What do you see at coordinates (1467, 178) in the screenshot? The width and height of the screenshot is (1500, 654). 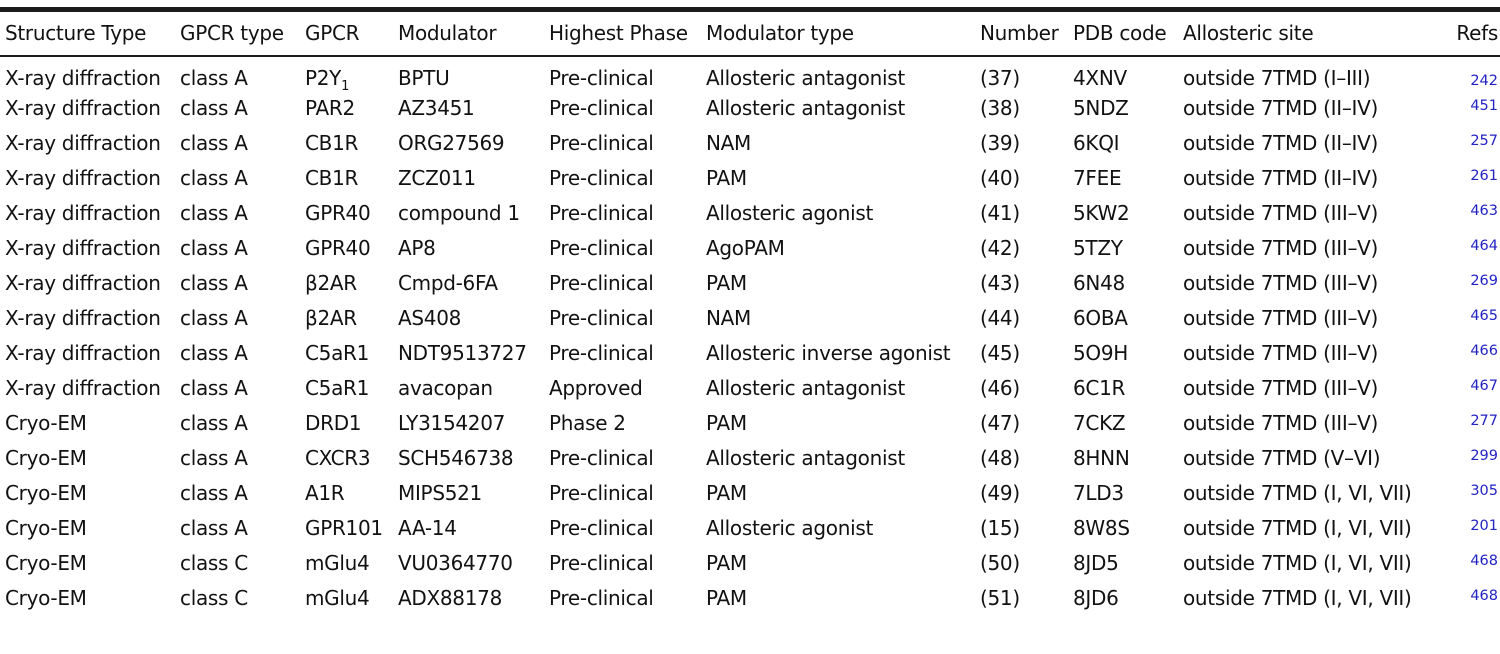 I see `cell-refs: 261` at bounding box center [1467, 178].